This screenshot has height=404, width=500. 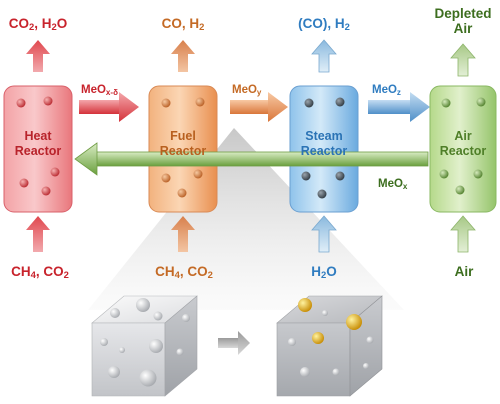 What do you see at coordinates (399, 107) in the screenshot?
I see `flow-arrow-steam-to-air` at bounding box center [399, 107].